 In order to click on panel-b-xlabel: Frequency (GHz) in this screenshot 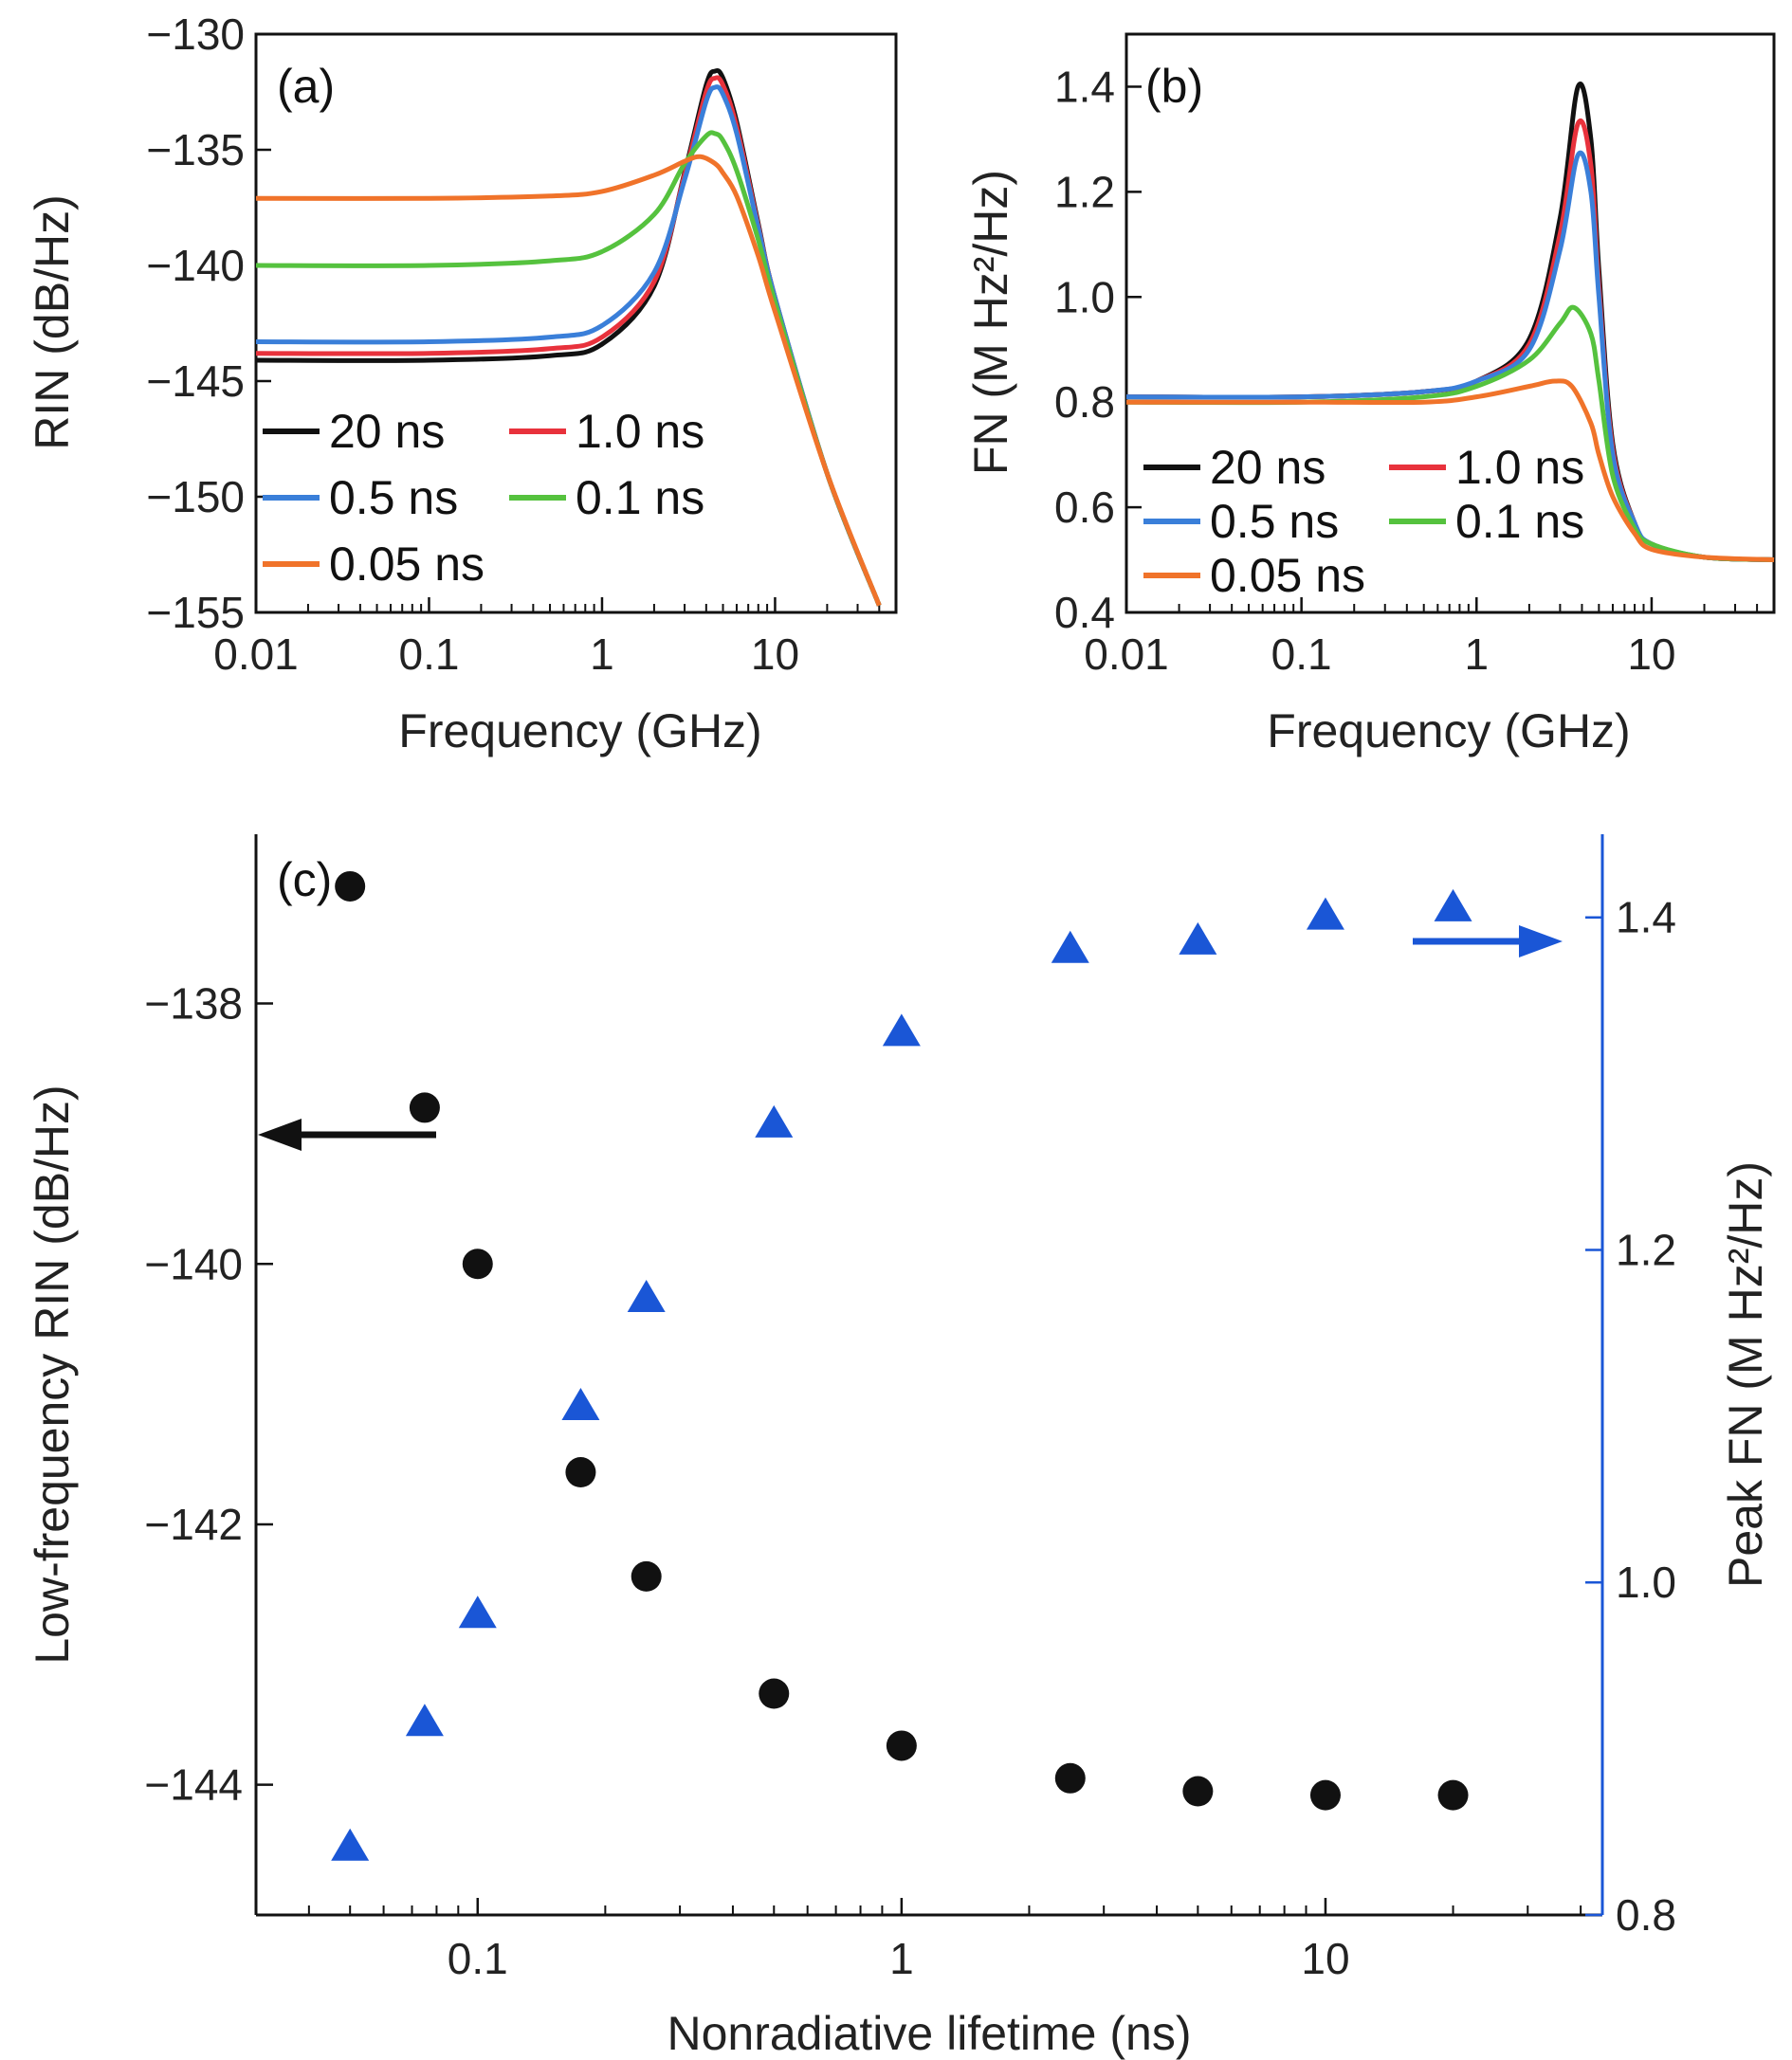, I will do `click(1448, 730)`.